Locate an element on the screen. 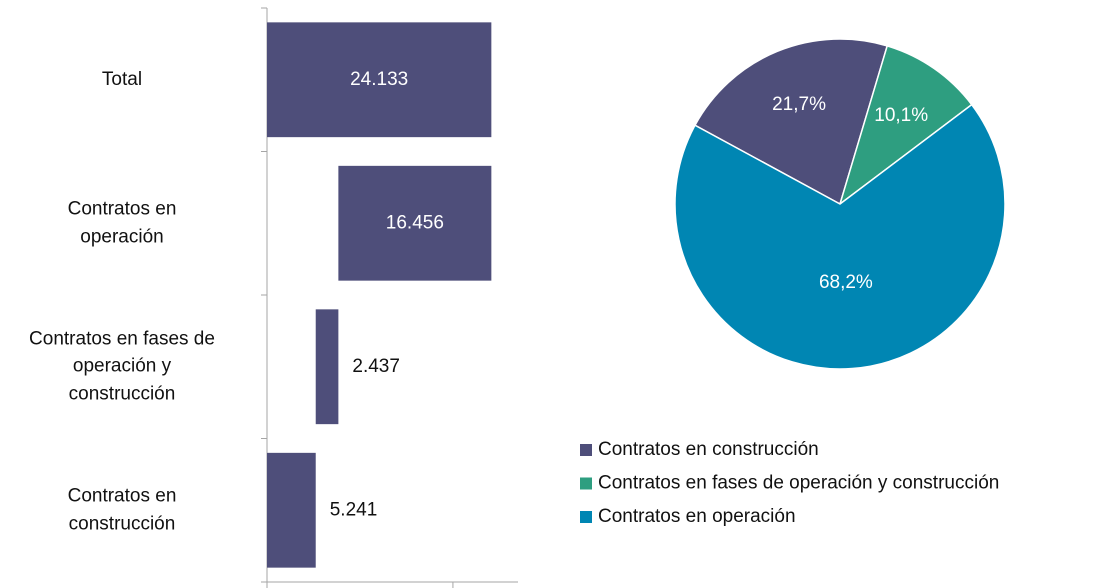 Image resolution: width=1117 pixels, height=588 pixels. legend-label: Contratos en construcción is located at coordinates (708, 449).